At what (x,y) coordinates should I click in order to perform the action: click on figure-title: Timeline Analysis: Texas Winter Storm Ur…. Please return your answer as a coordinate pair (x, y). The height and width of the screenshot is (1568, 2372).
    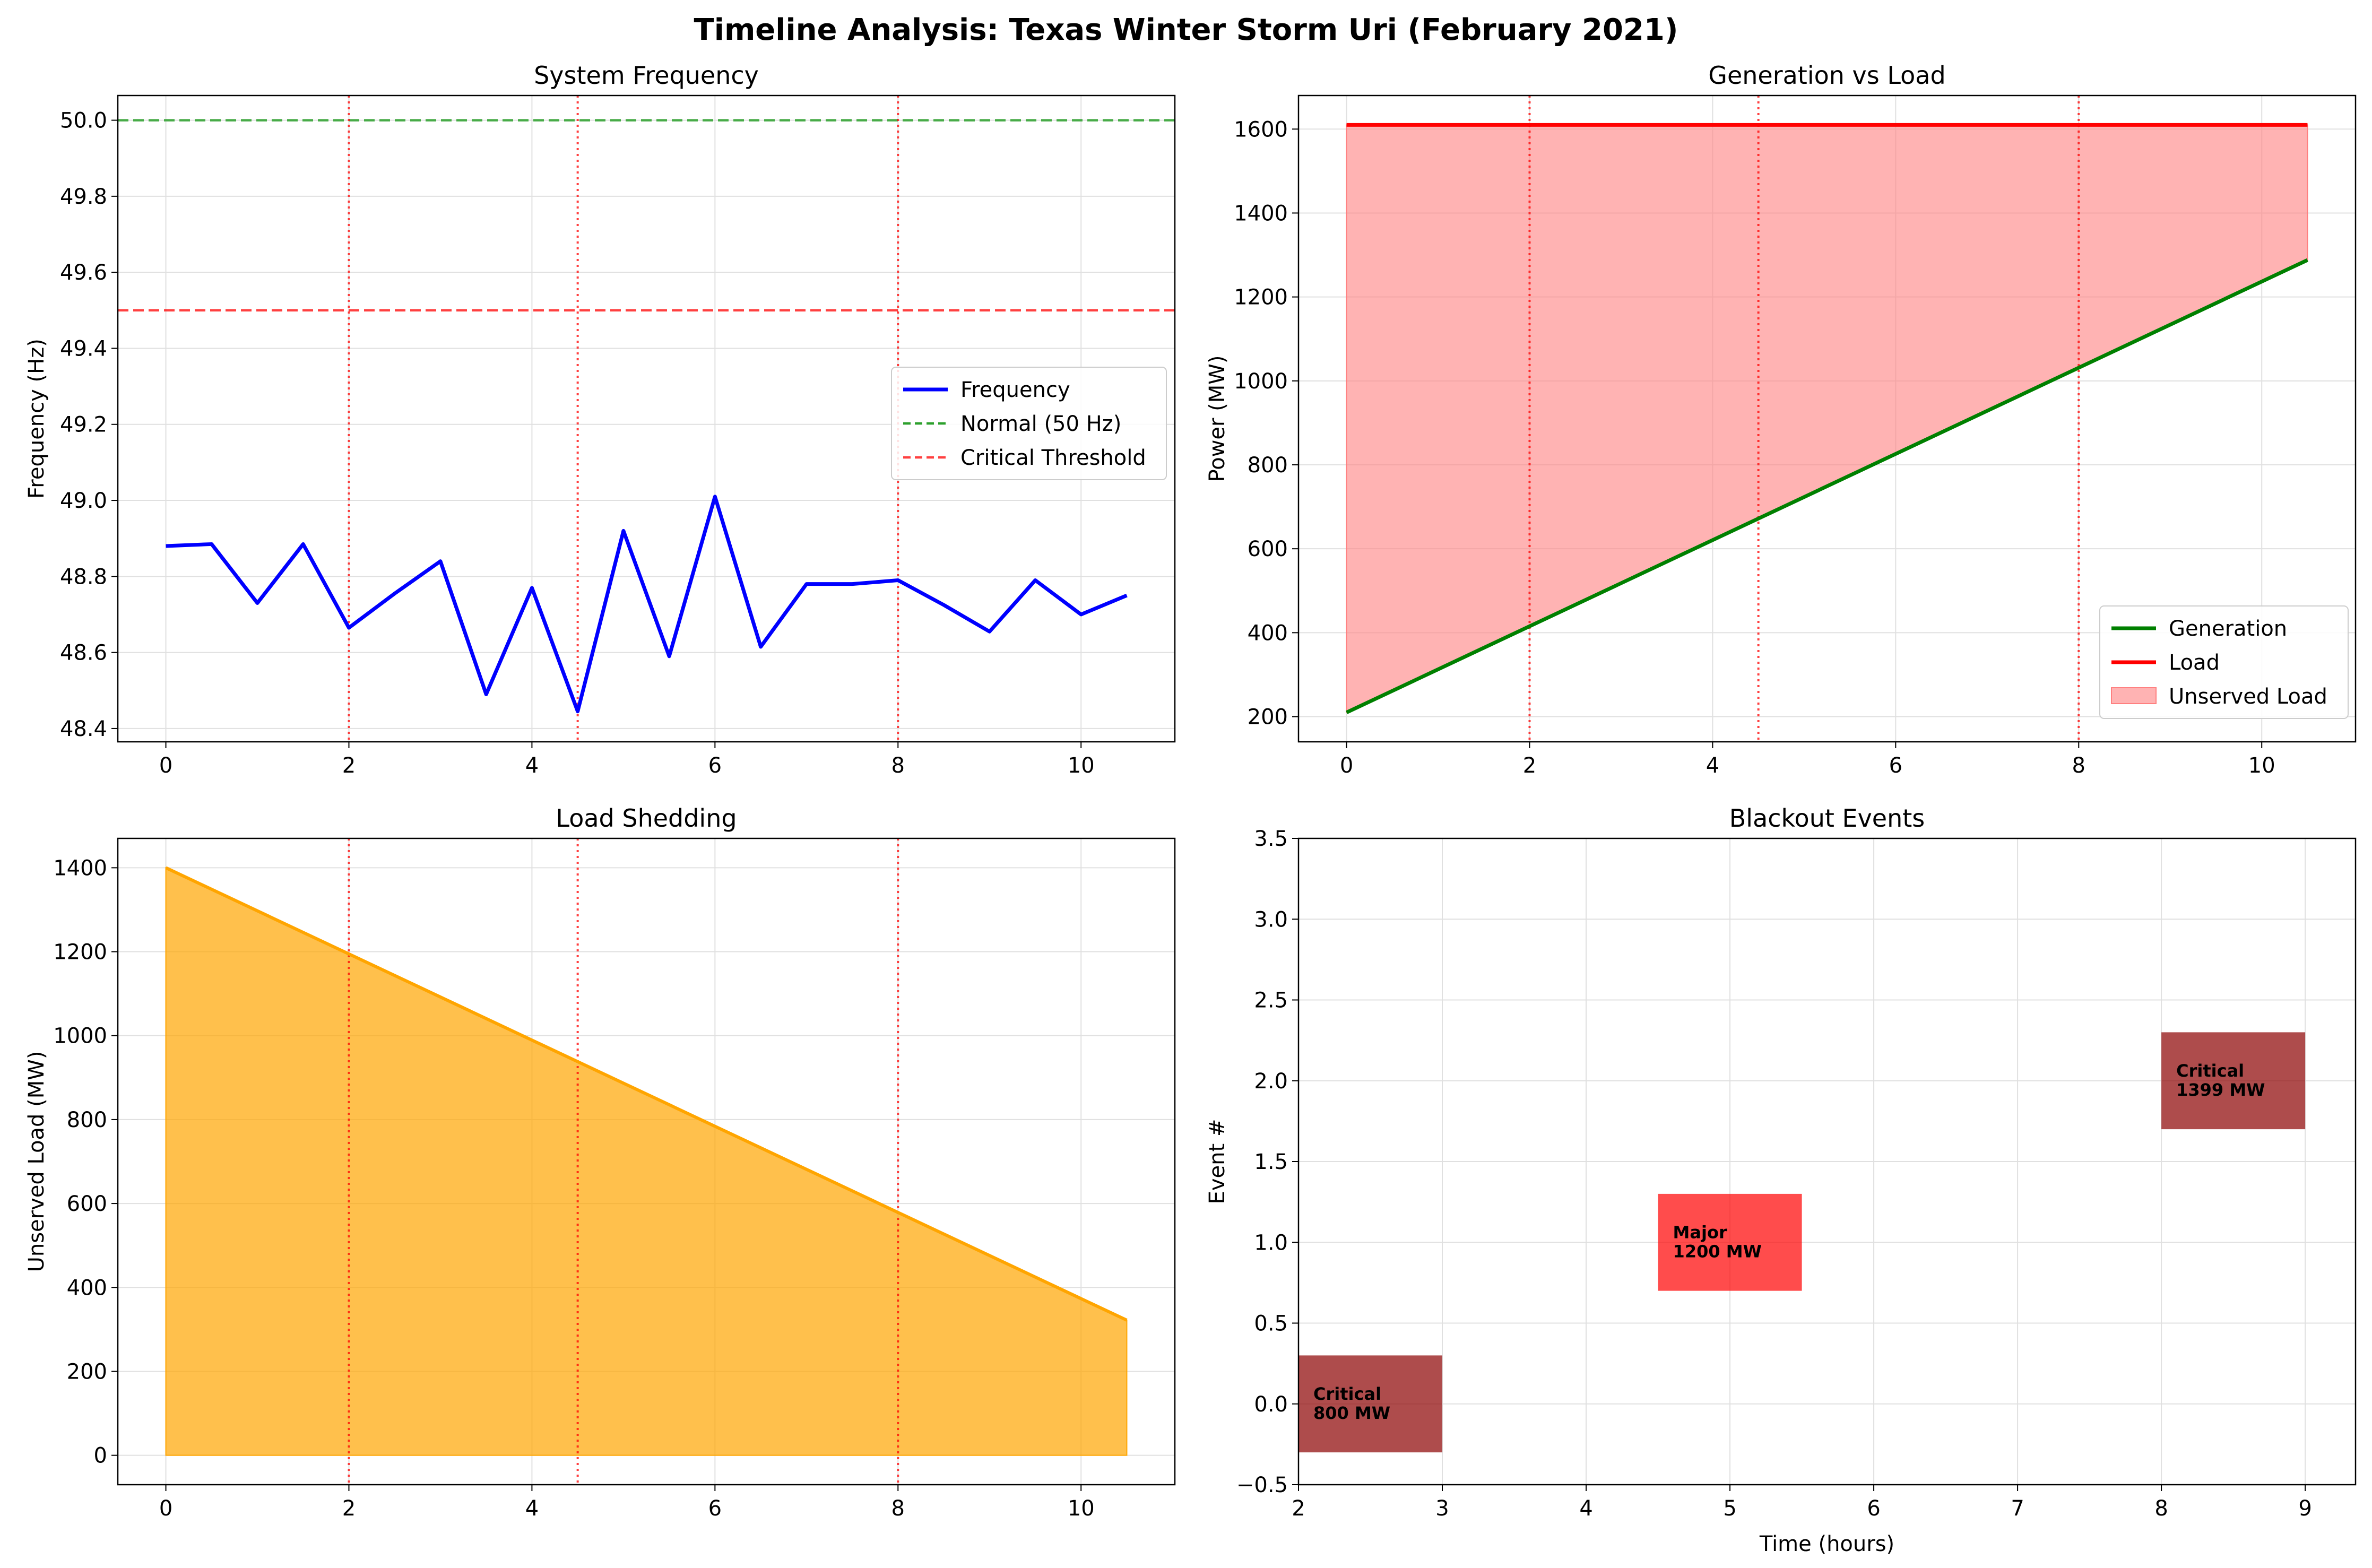
    Looking at the image, I should click on (1186, 30).